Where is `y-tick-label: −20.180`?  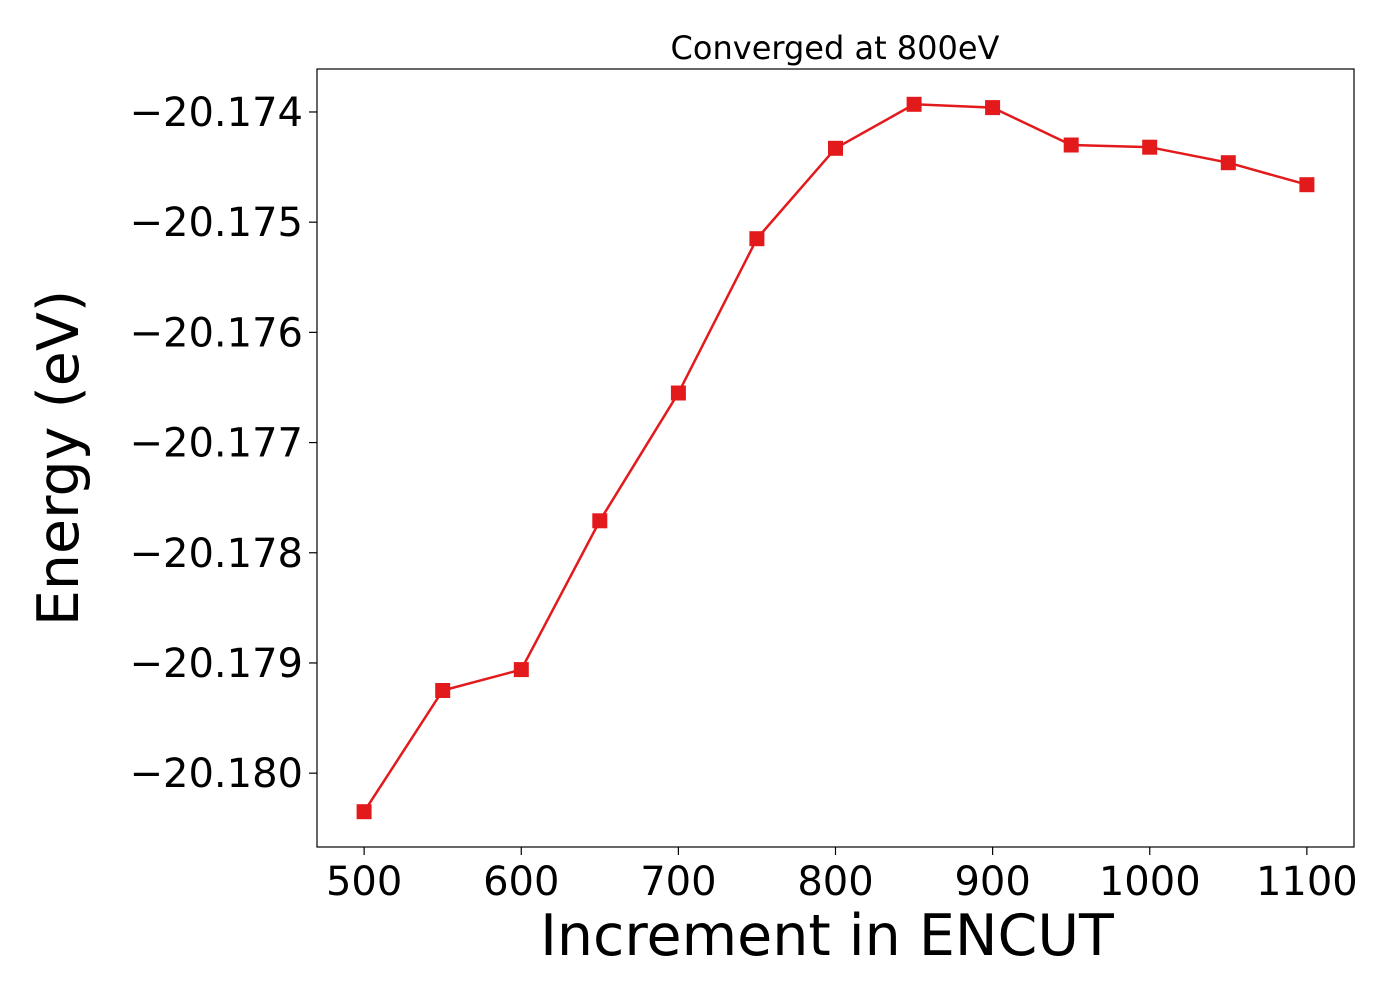
y-tick-label: −20.180 is located at coordinates (216, 774).